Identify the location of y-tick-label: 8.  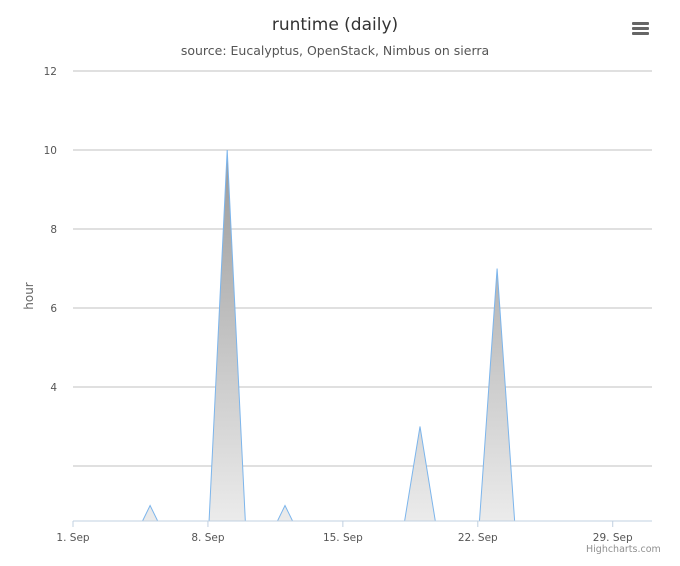
(53, 230).